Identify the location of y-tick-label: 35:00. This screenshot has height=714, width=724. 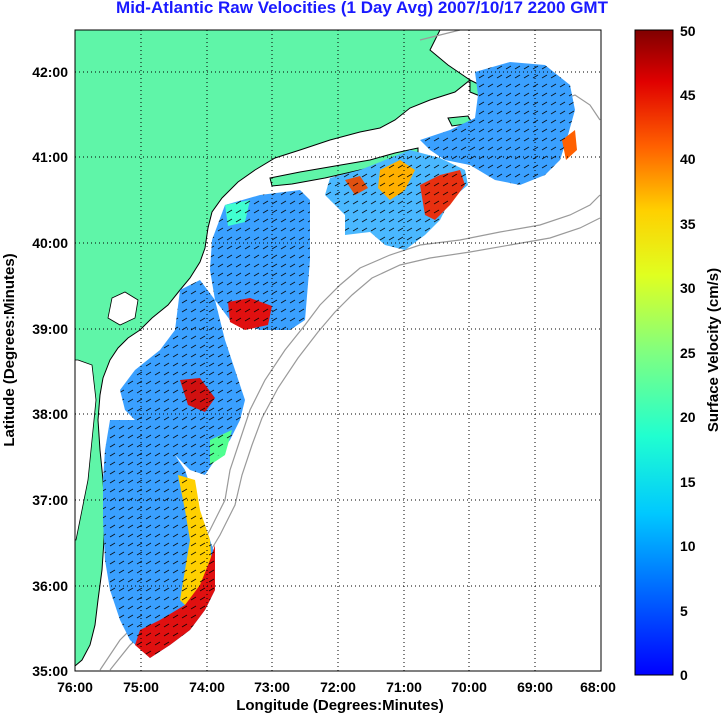
(50, 671).